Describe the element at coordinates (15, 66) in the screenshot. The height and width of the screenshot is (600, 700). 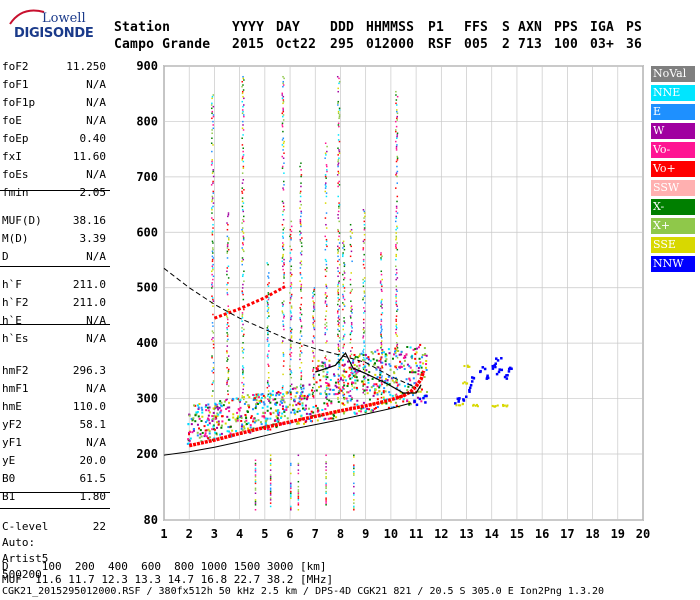
I see `param-key: foF2` at that location.